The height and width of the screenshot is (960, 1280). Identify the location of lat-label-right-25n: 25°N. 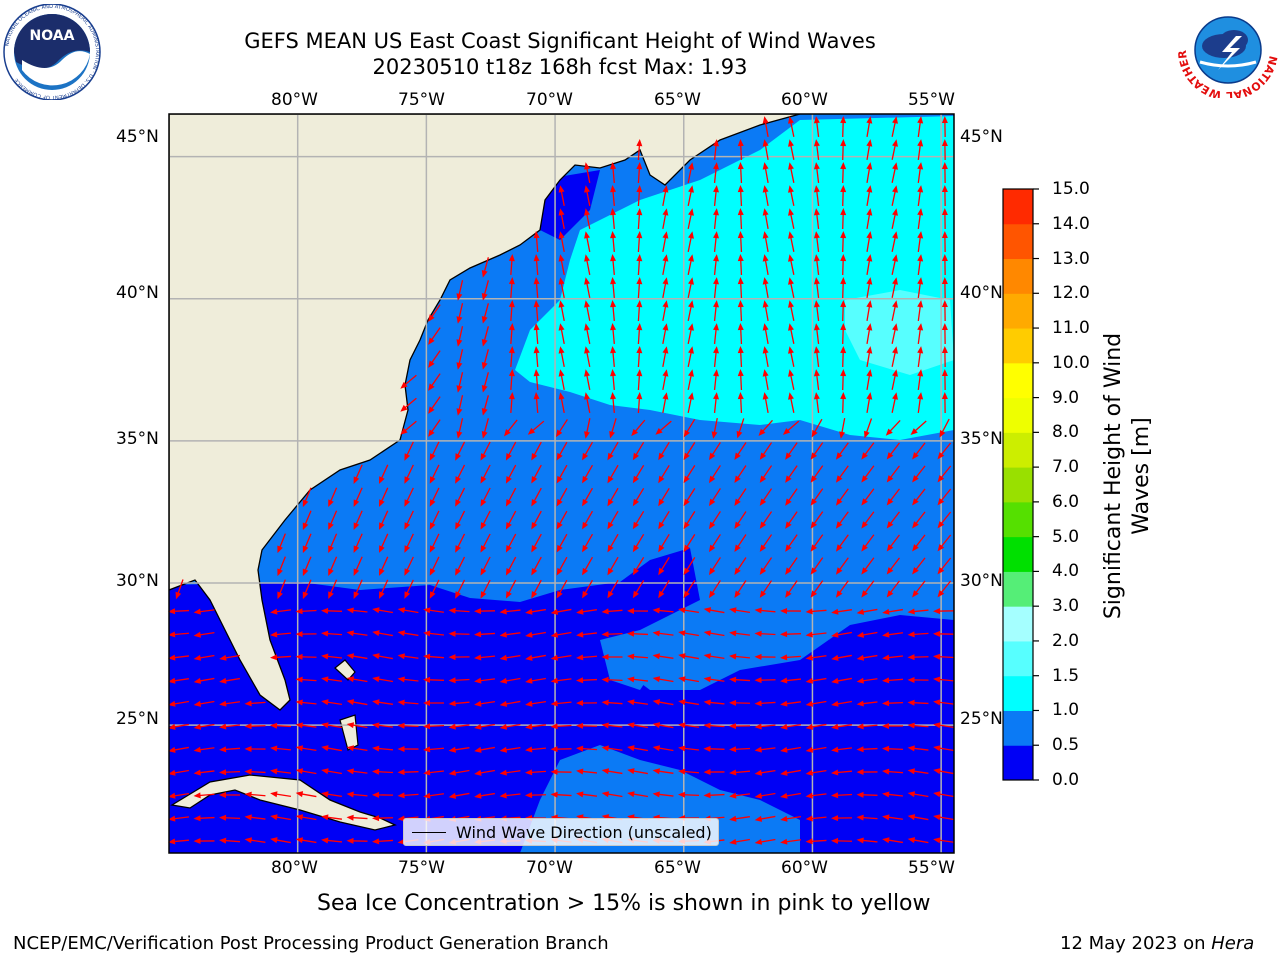
(981, 719).